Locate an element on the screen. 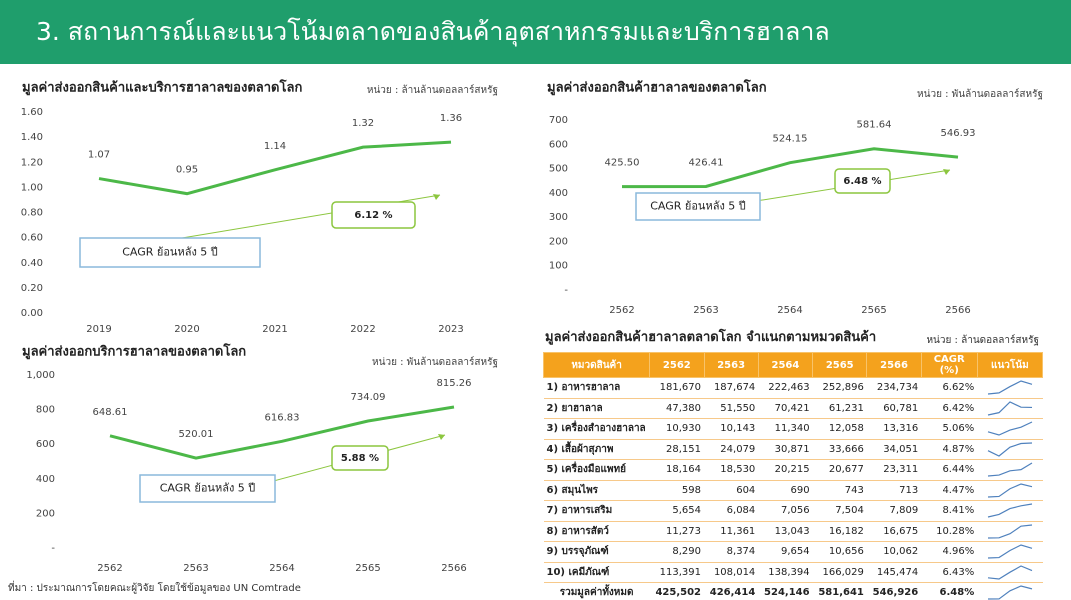 The image size is (1071, 600). cell: 690 is located at coordinates (785, 490).